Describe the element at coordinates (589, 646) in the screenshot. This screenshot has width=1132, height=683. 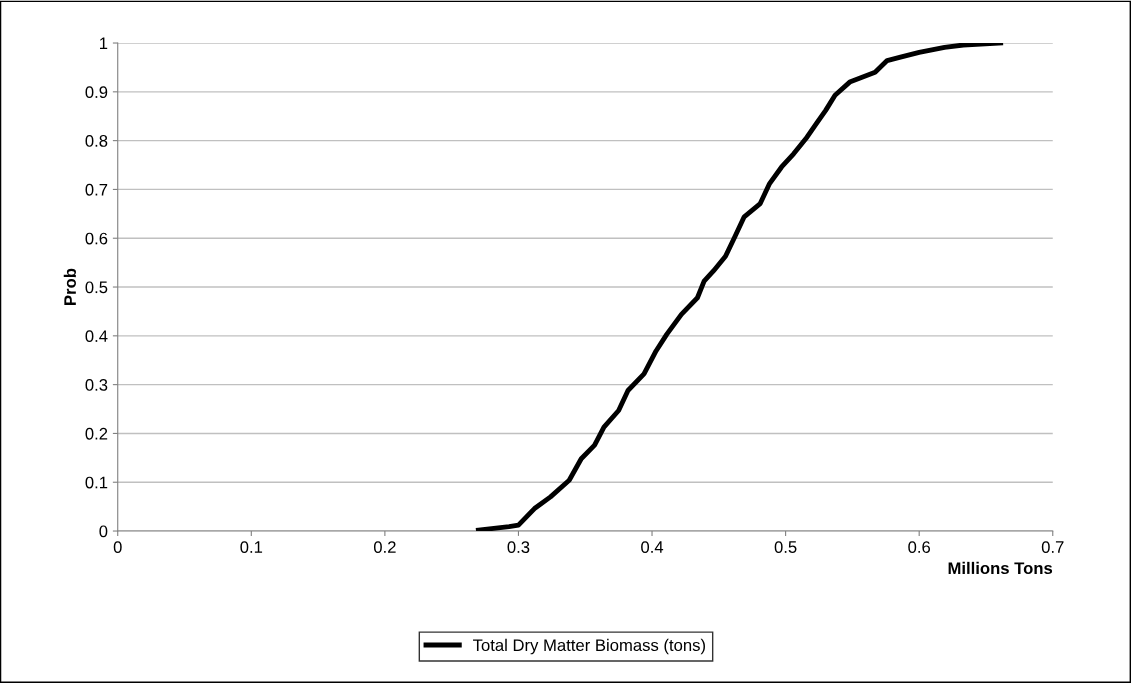
I see `legend-label: Total Dry Matter Biomass (tons)` at that location.